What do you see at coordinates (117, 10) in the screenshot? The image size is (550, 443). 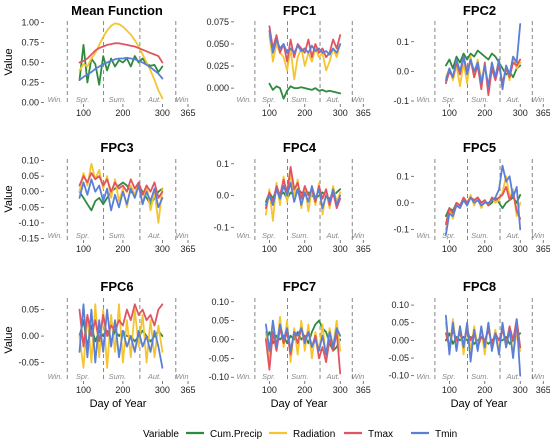 I see `panel-title: Mean Function` at bounding box center [117, 10].